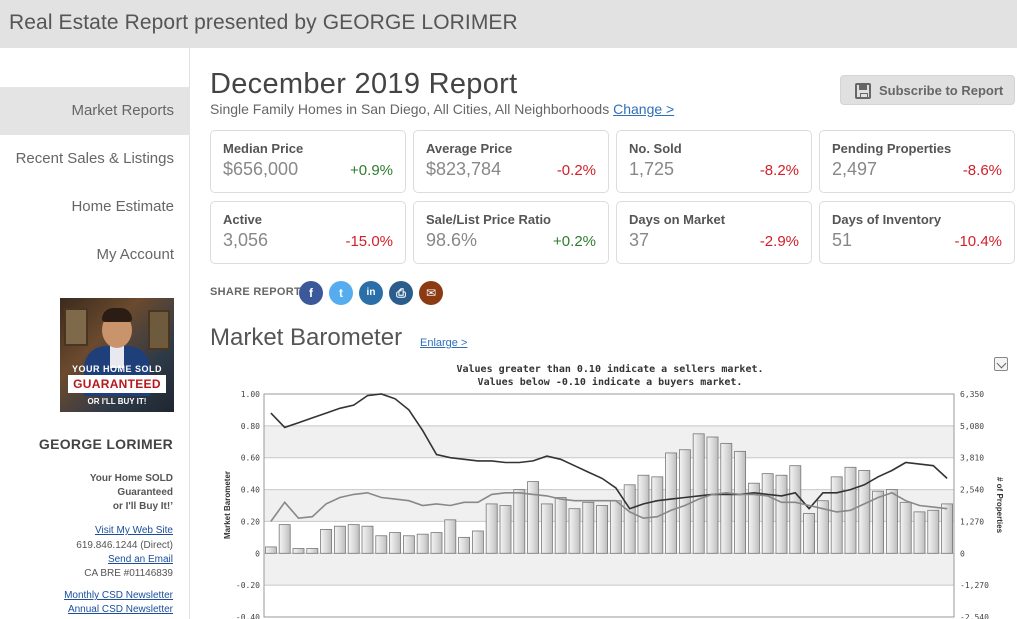 Image resolution: width=1017 pixels, height=619 pixels. What do you see at coordinates (122, 206) in the screenshot?
I see `sidebar-item-home-estimate: Home Estimate` at bounding box center [122, 206].